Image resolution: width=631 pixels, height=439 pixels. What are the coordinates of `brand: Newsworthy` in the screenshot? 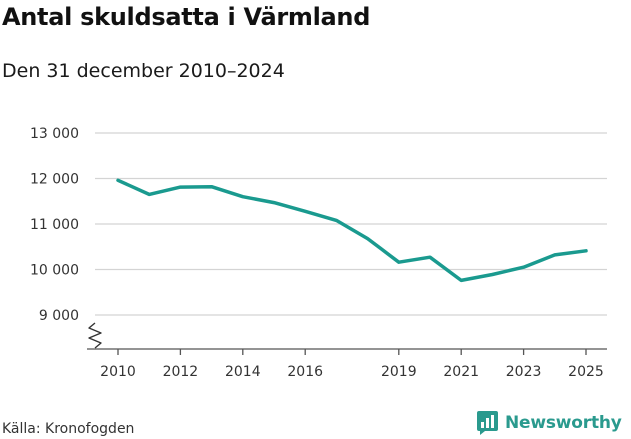 It's located at (549, 423).